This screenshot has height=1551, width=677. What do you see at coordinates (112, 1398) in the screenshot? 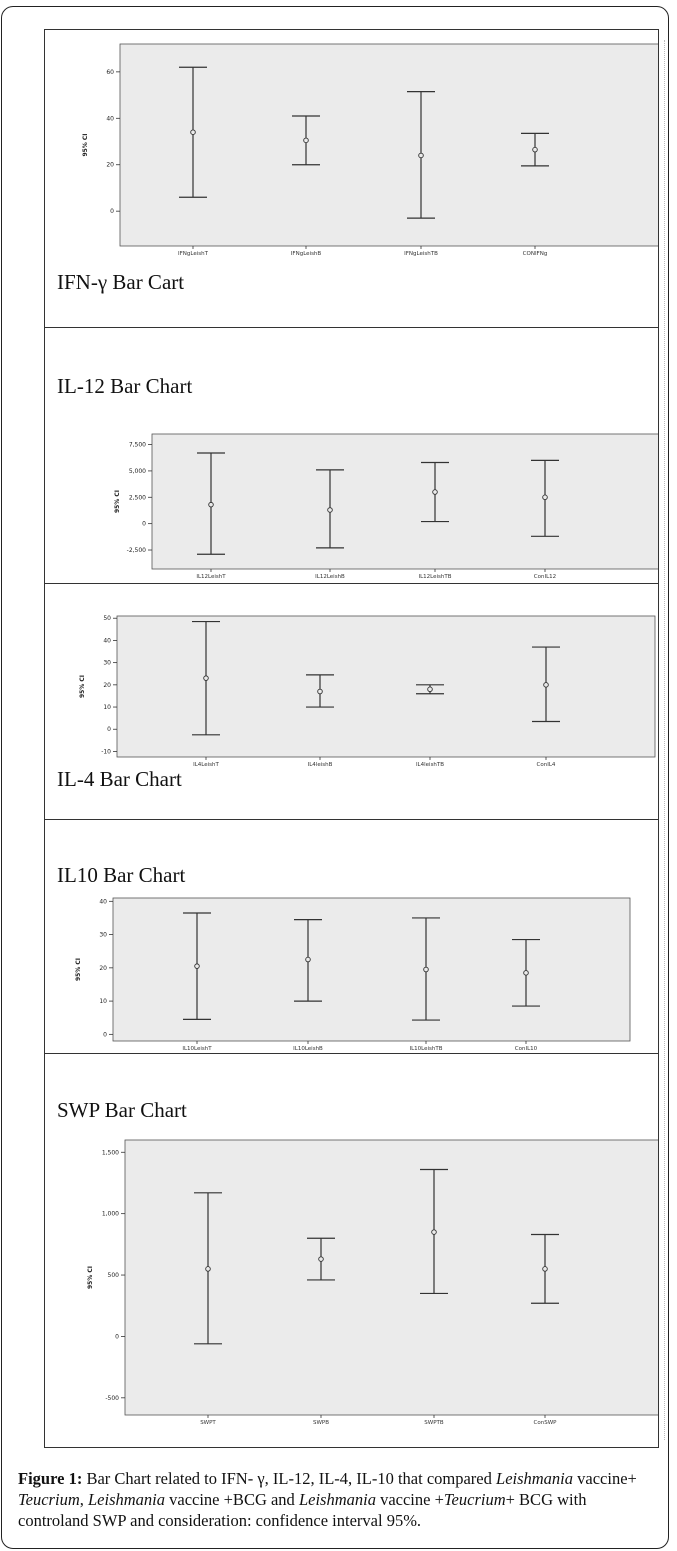
I see `y-tick-label: -500` at bounding box center [112, 1398].